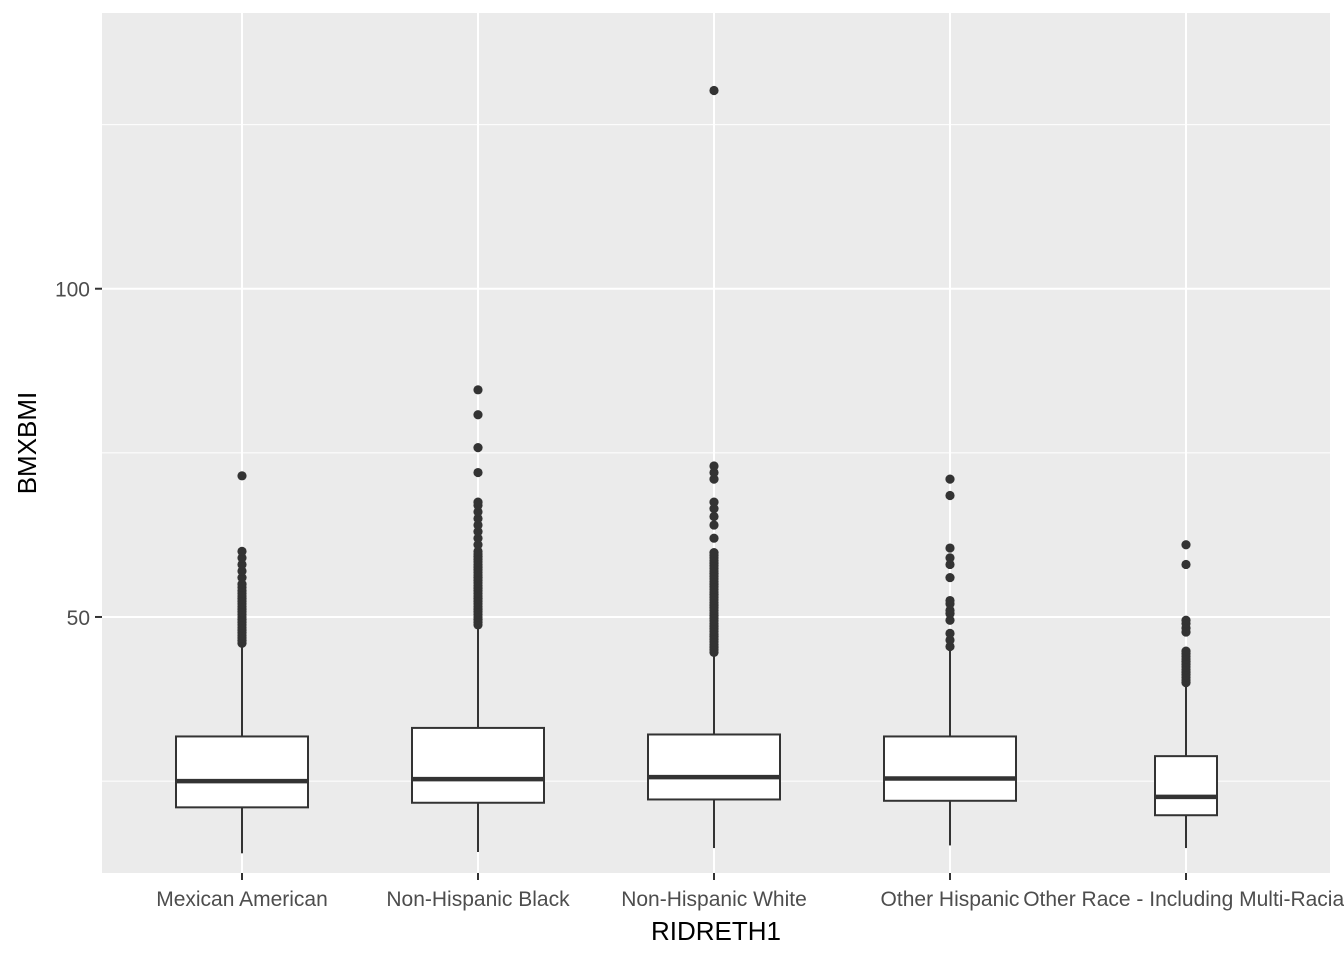 The image size is (1344, 960). I want to click on y-tick-label: 100, so click(72, 290).